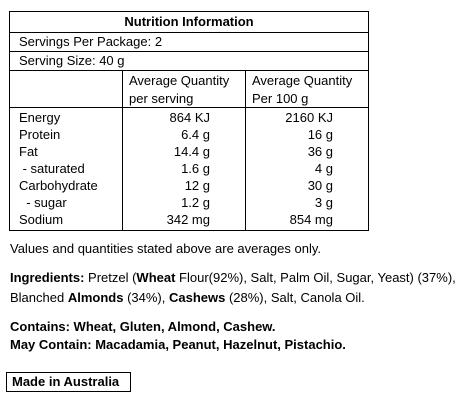  What do you see at coordinates (52, 168) in the screenshot?
I see `nutrient-name: - saturated` at bounding box center [52, 168].